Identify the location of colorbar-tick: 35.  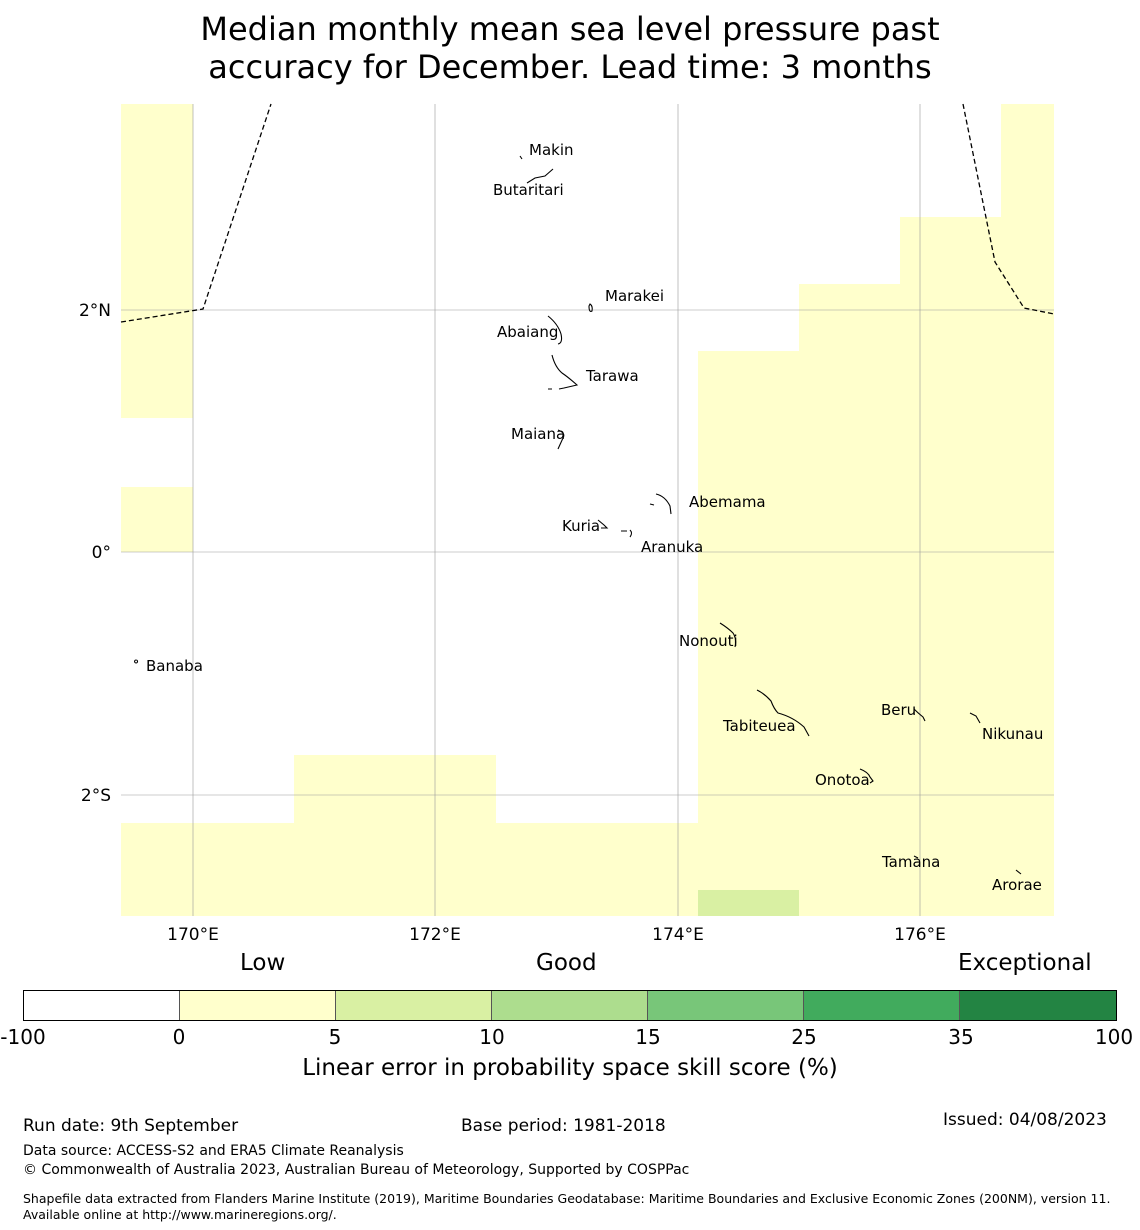
(961, 1037).